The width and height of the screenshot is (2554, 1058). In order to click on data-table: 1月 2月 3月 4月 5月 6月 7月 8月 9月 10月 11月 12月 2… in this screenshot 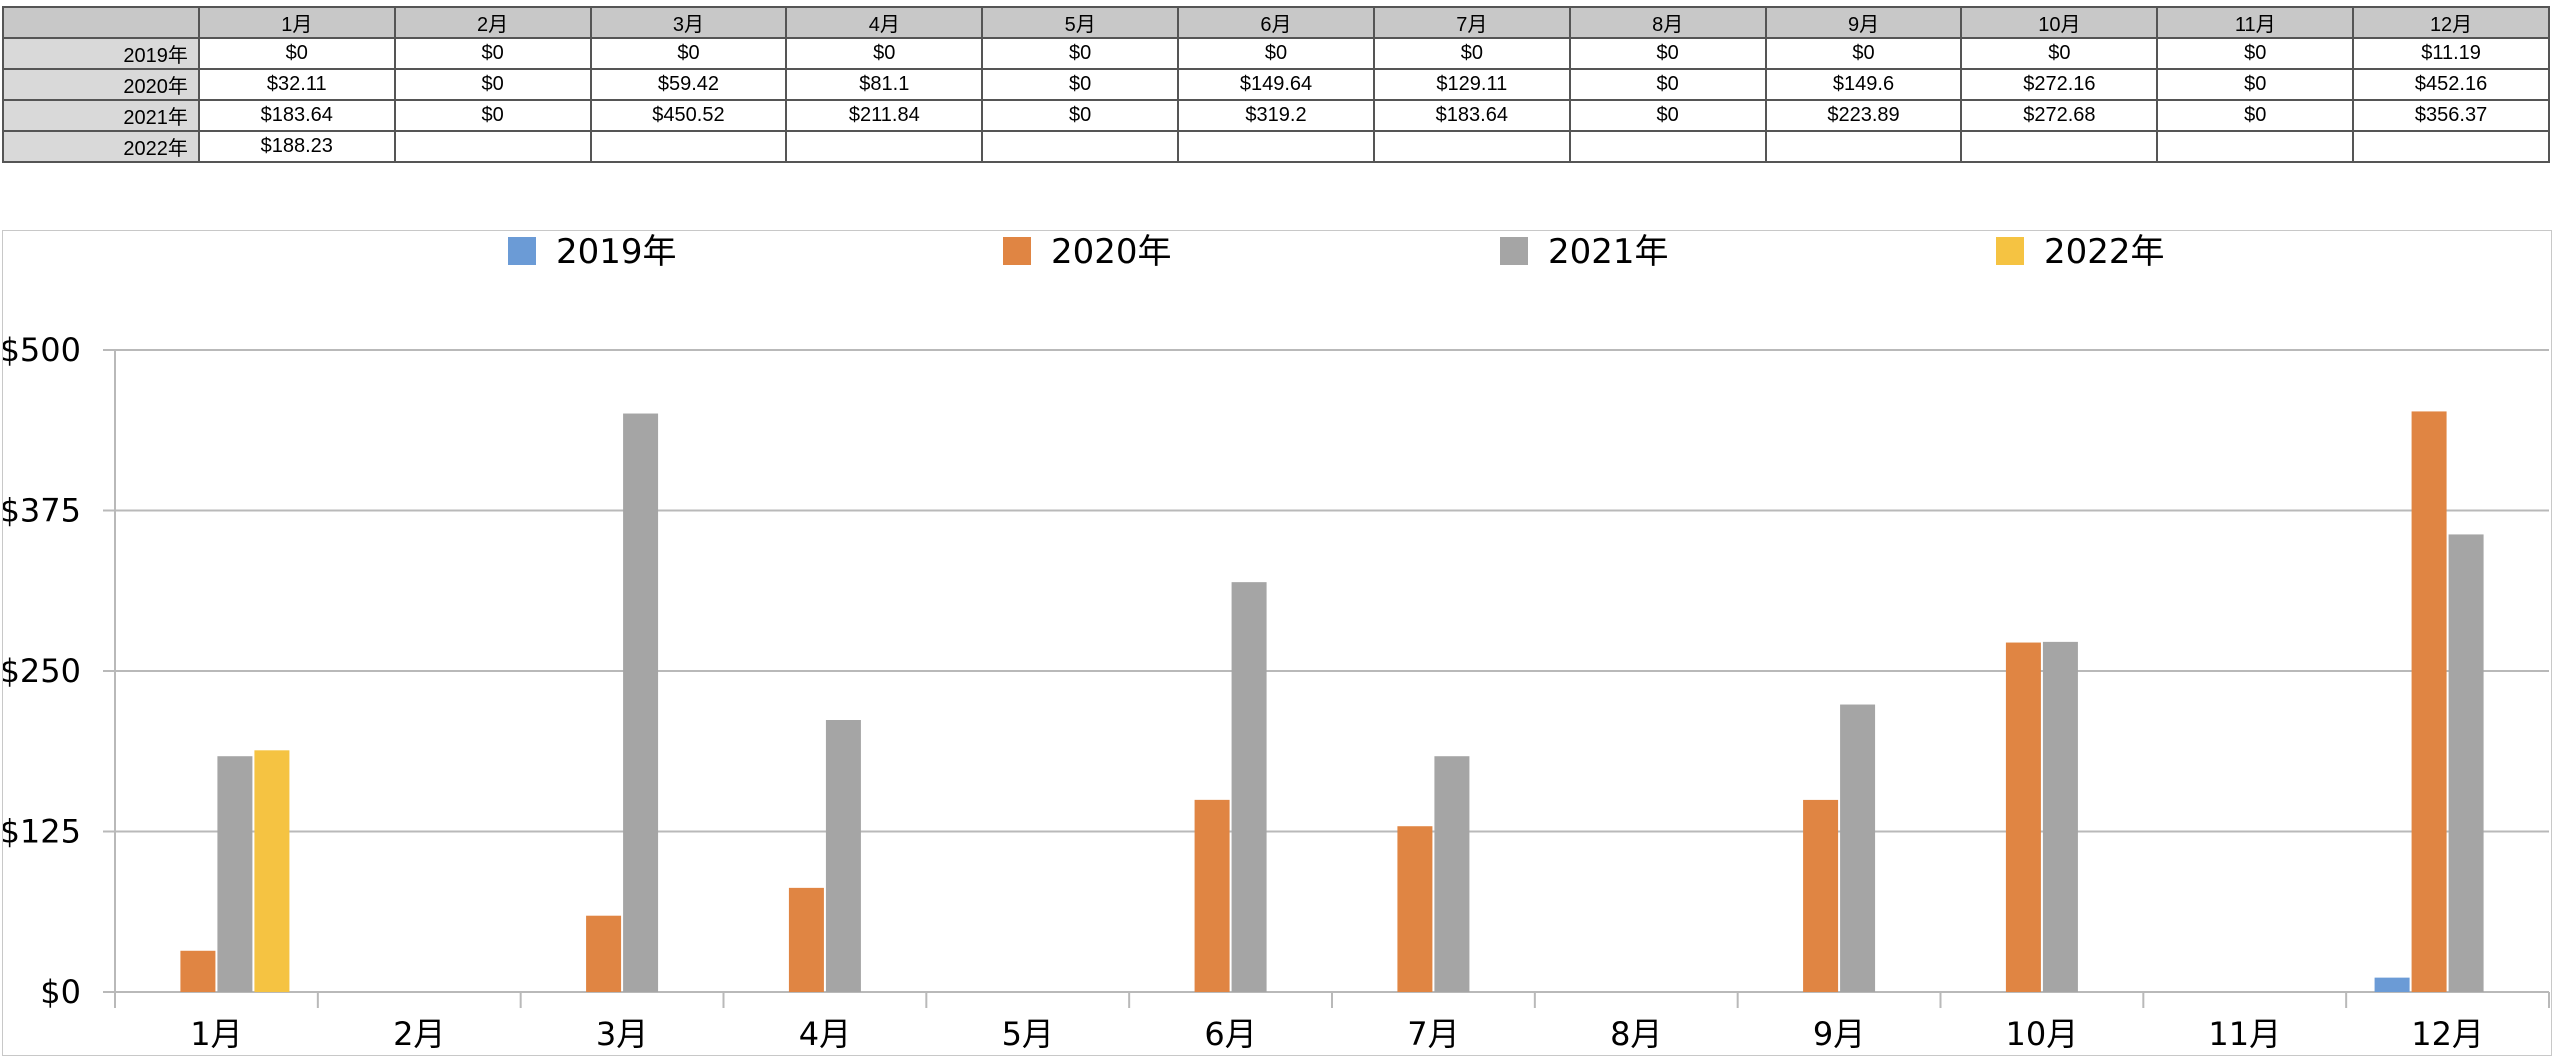, I will do `click(1276, 84)`.